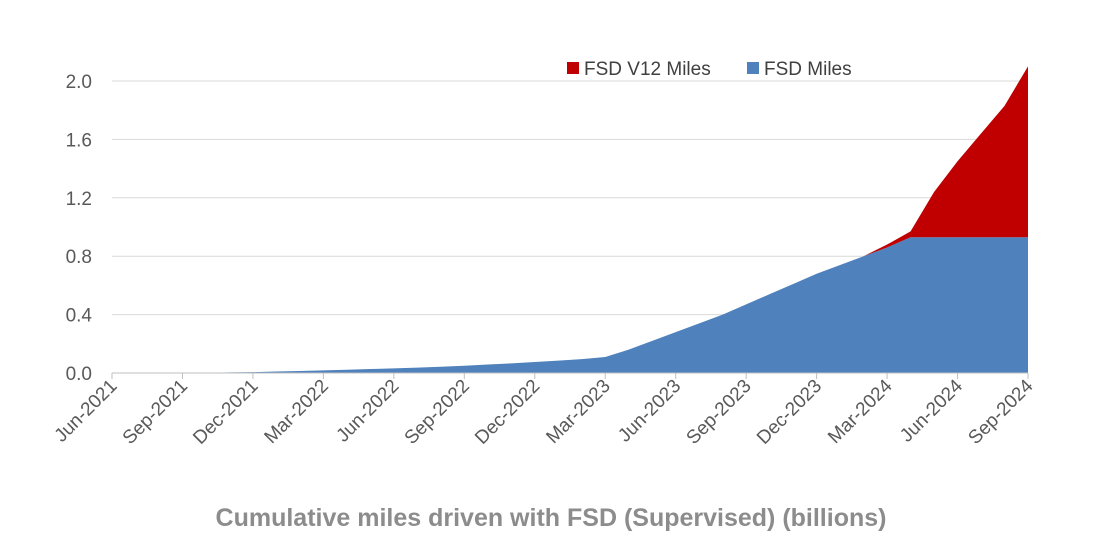 Image resolution: width=1102 pixels, height=556 pixels. I want to click on x-tick-label: Sep-2024, so click(1000, 411).